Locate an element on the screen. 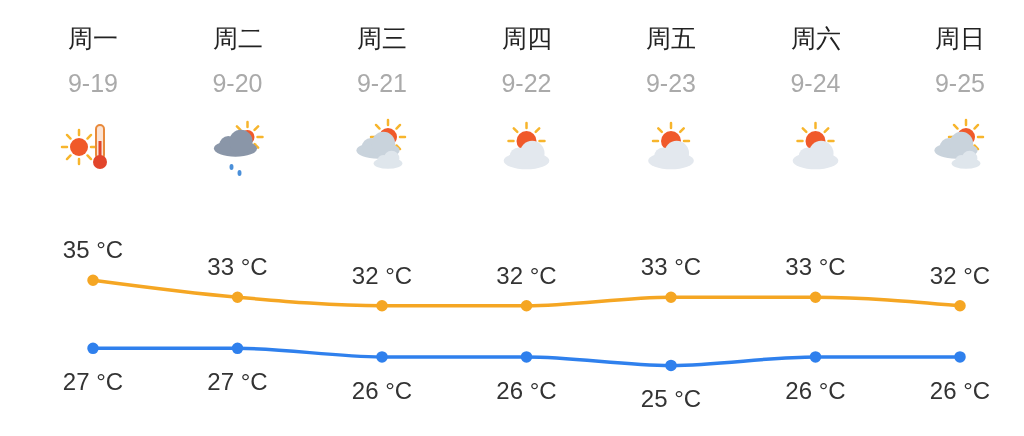  data-label: 25 °C is located at coordinates (671, 399).